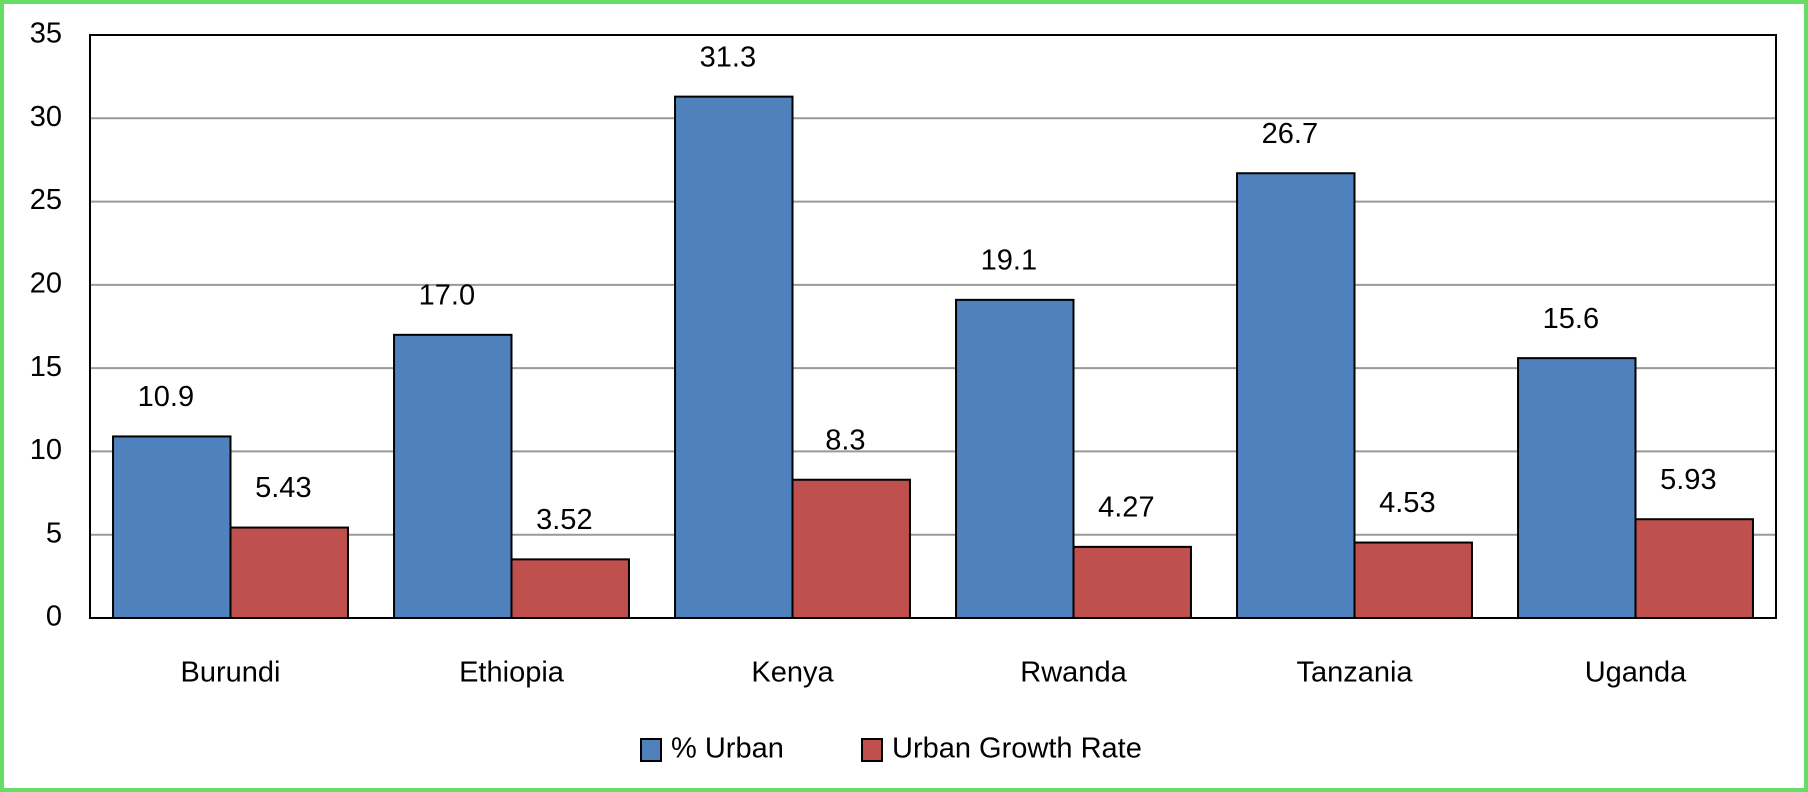 The image size is (1808, 792). What do you see at coordinates (46, 34) in the screenshot?
I see `y-tick-label: 35` at bounding box center [46, 34].